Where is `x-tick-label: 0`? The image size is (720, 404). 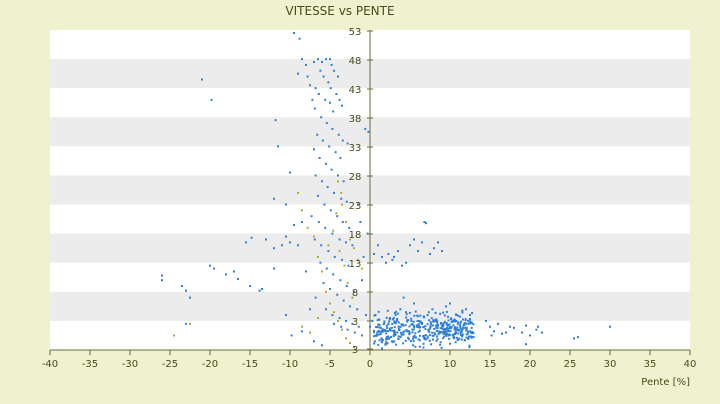
x-tick-label: 0 is located at coordinates (370, 364).